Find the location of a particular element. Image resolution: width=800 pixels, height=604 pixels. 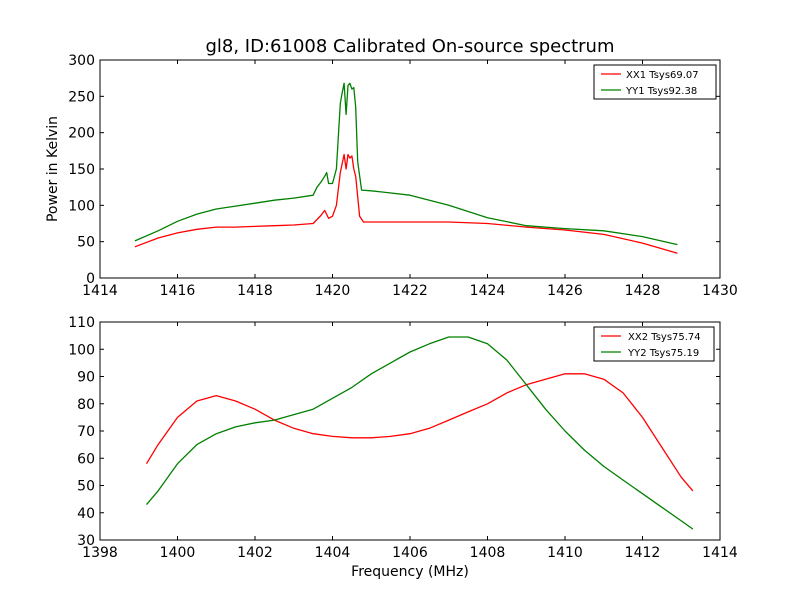

bottom-x-tick-label: 1402 is located at coordinates (255, 553).